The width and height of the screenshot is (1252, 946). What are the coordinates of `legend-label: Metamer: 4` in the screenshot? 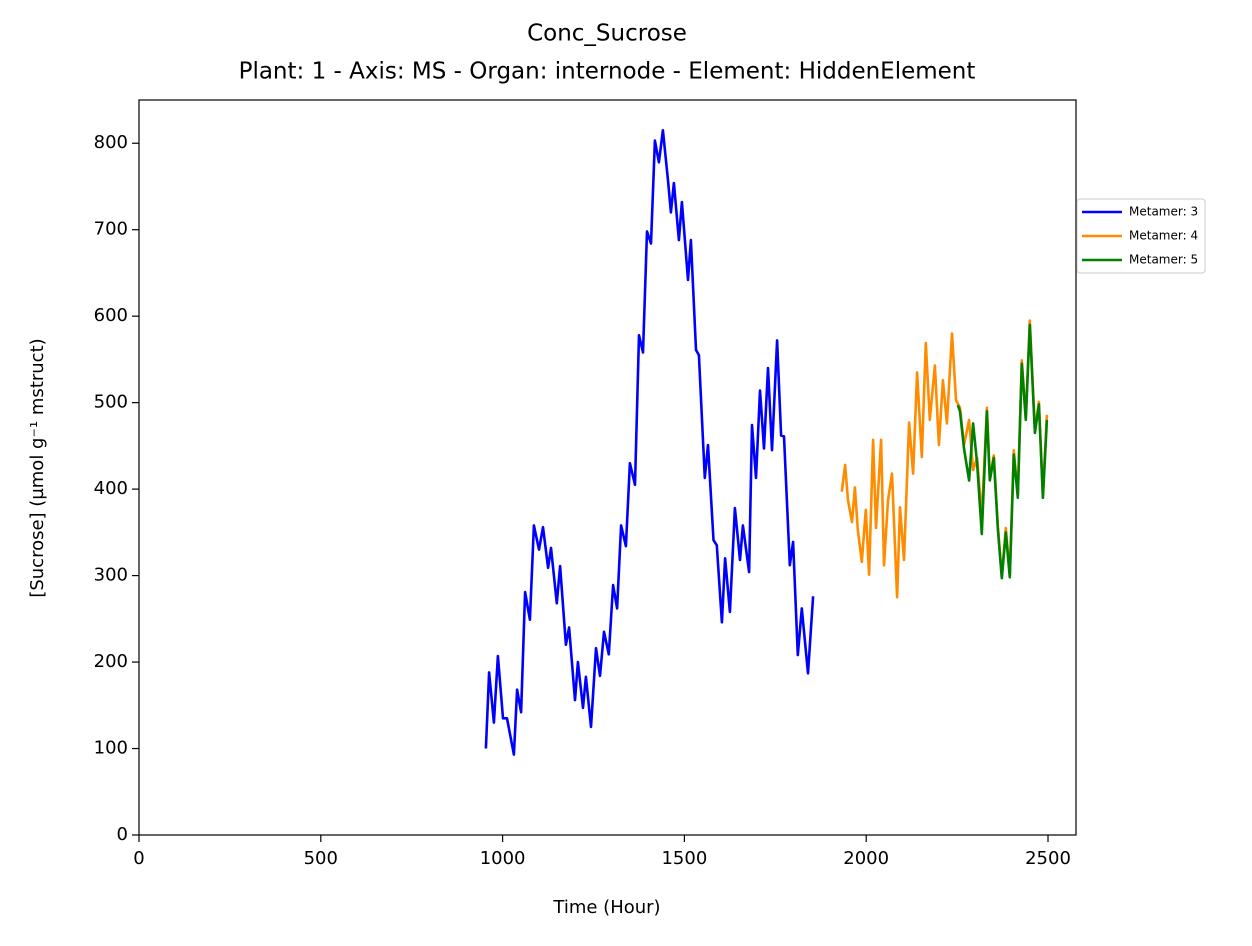 It's located at (1163, 236).